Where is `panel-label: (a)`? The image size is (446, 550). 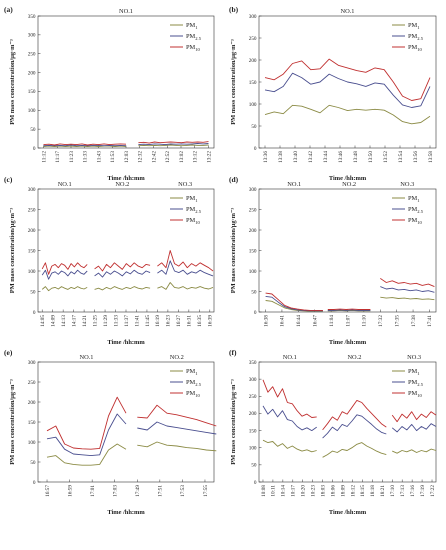 panel-label: (a) is located at coordinates (8, 9).